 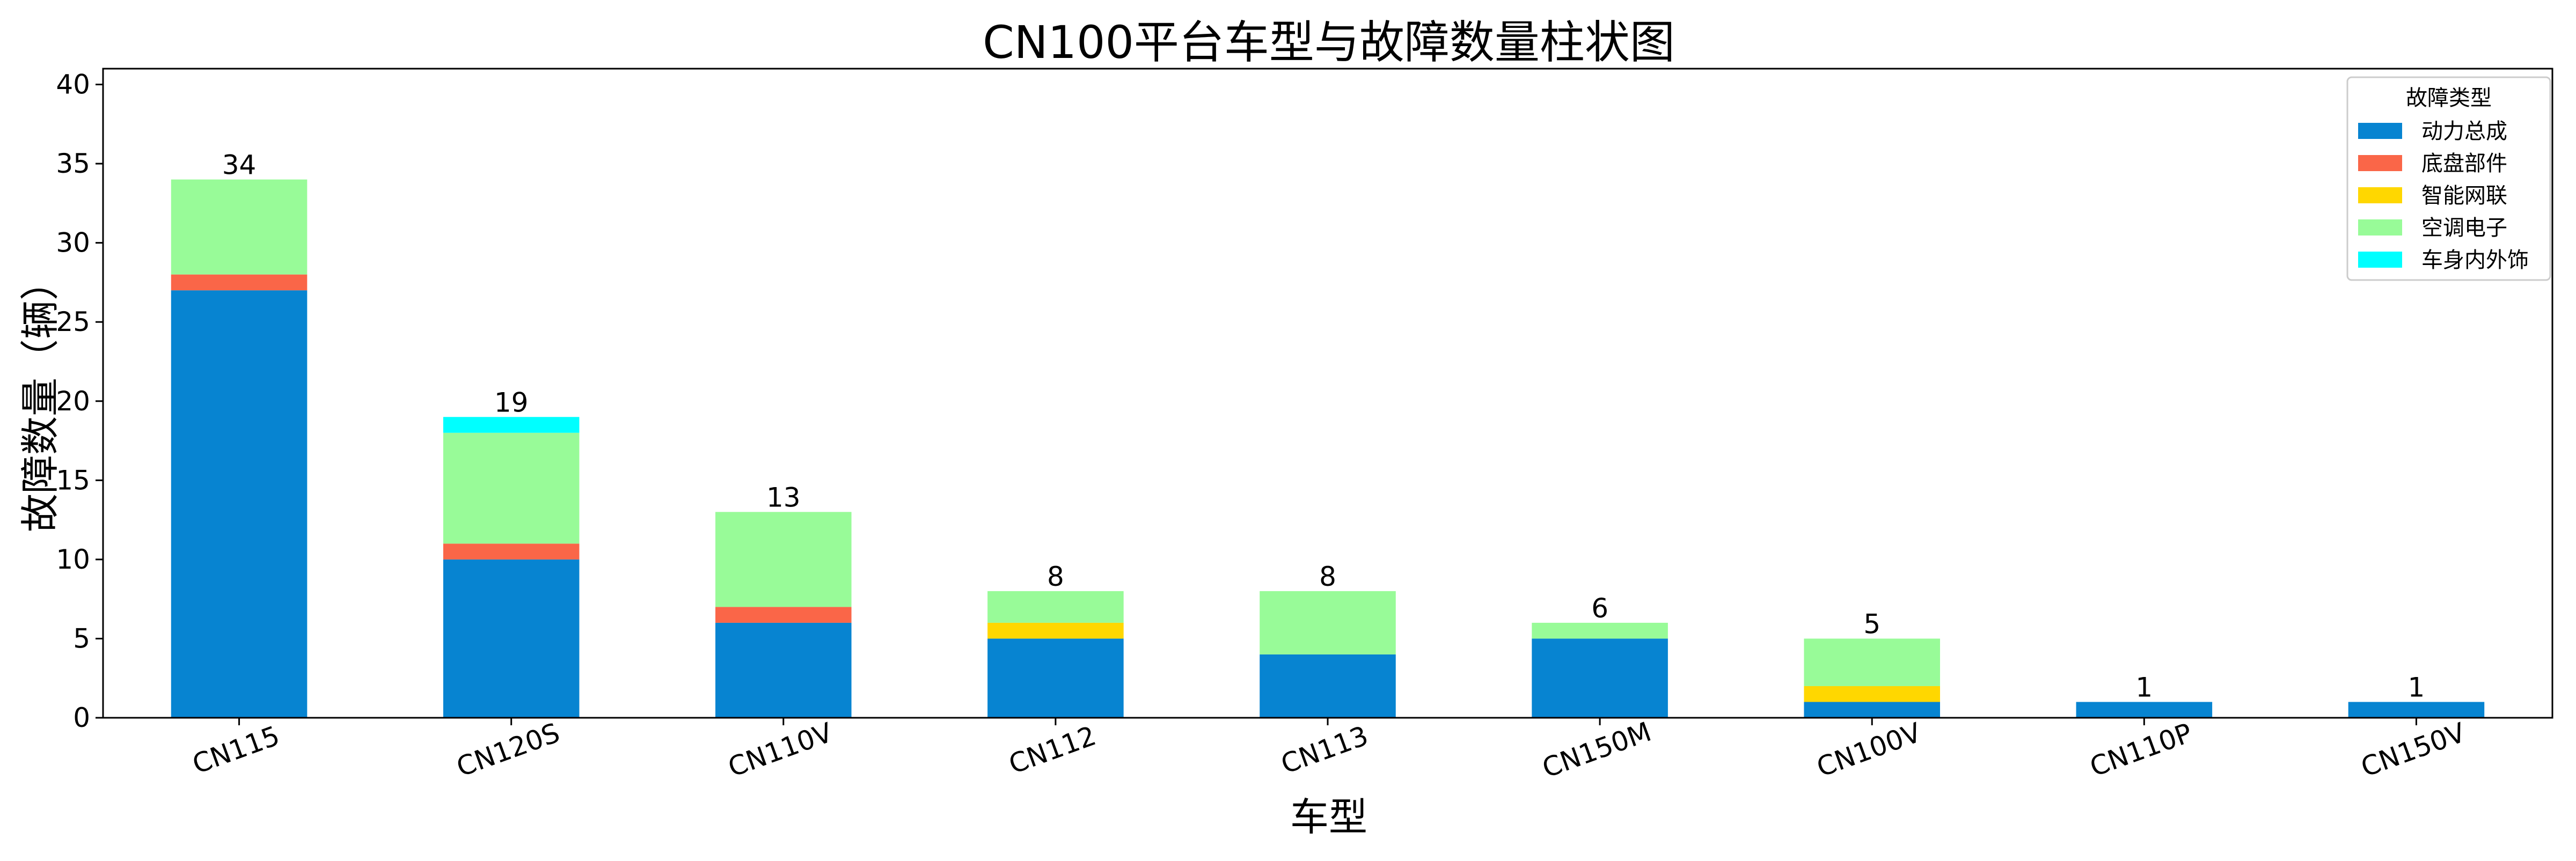 I want to click on x-tick-label-CN110V: CN110V, so click(x=780, y=750).